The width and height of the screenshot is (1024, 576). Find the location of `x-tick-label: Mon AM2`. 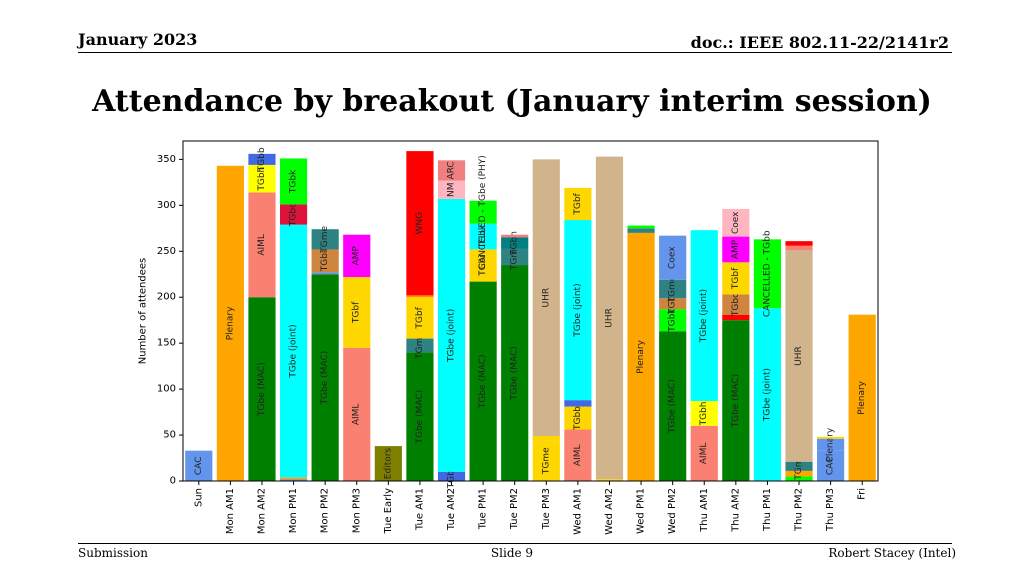

x-tick-label: Mon AM2 is located at coordinates (261, 511).